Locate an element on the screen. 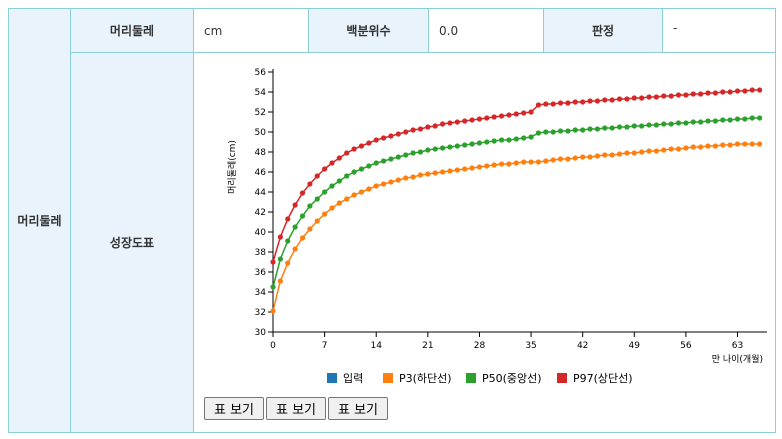 Image resolution: width=782 pixels, height=439 pixels. y-tick-label: 54 is located at coordinates (261, 93).